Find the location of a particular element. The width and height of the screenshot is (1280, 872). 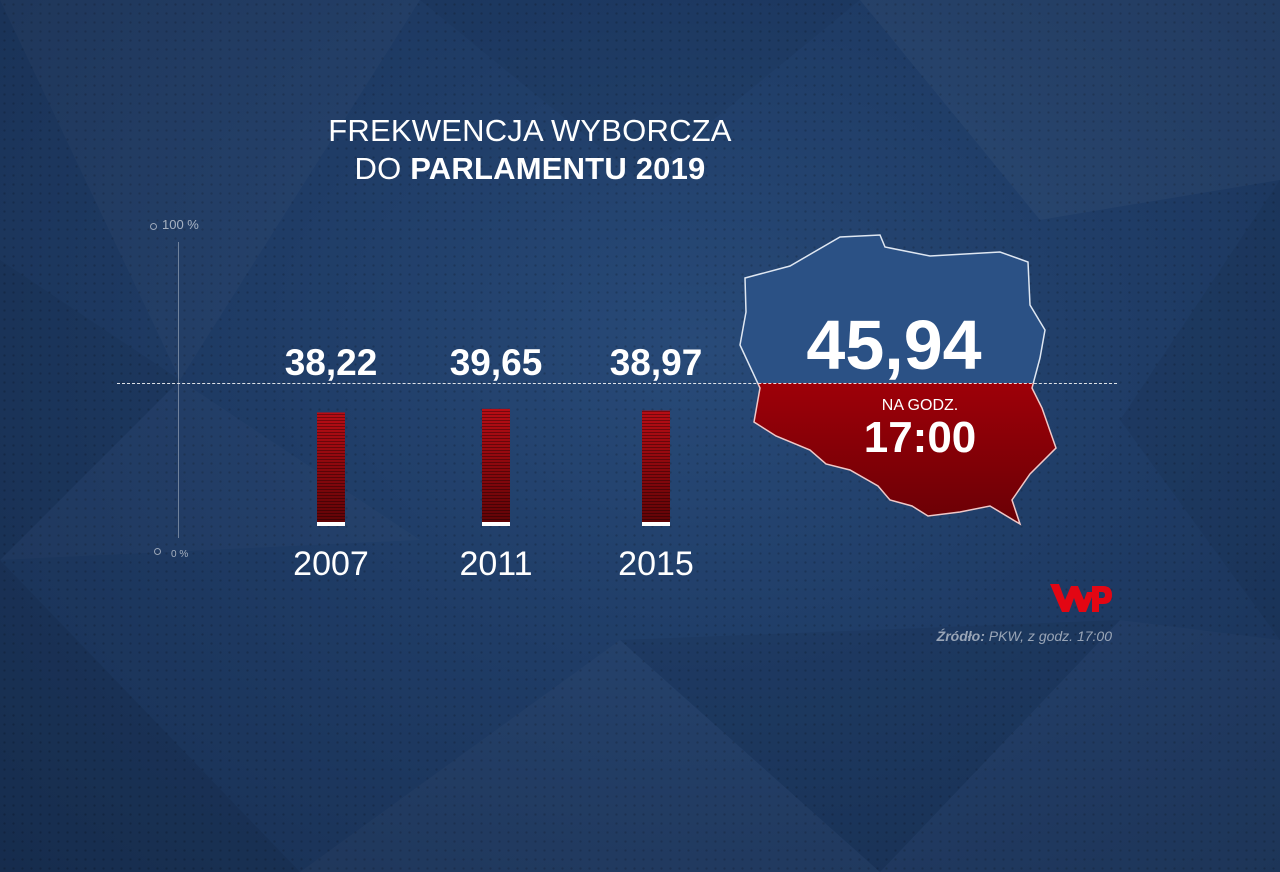

map-white-half is located at coordinates (892, 308).